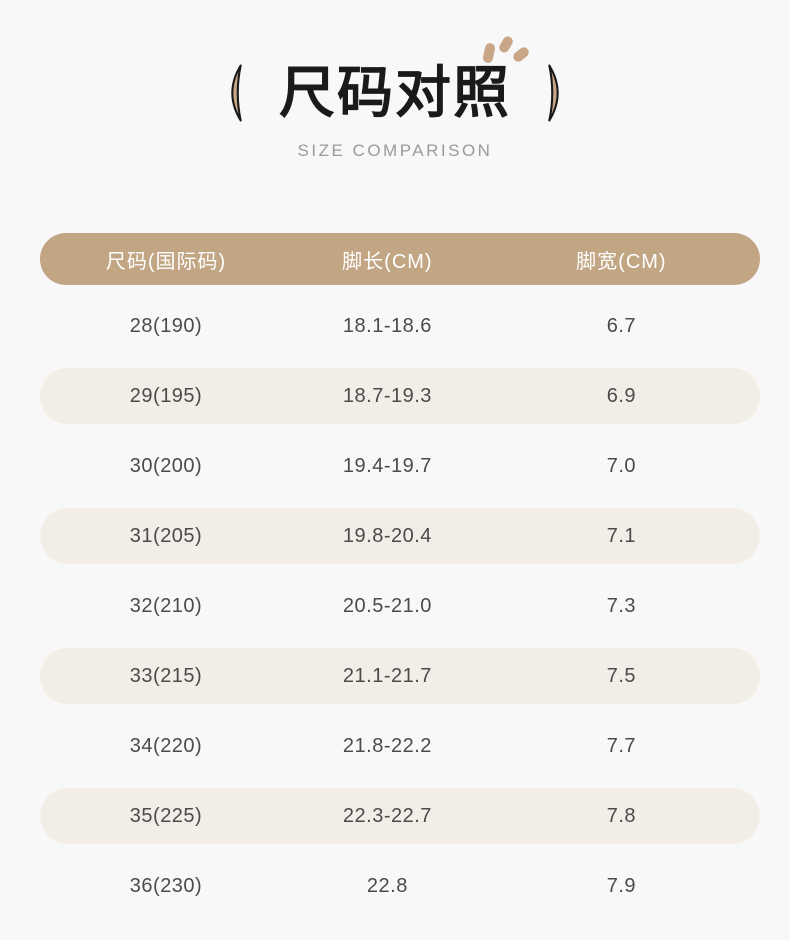 The height and width of the screenshot is (940, 790). Describe the element at coordinates (621, 745) in the screenshot. I see `cell-foot-width: 7.7` at that location.